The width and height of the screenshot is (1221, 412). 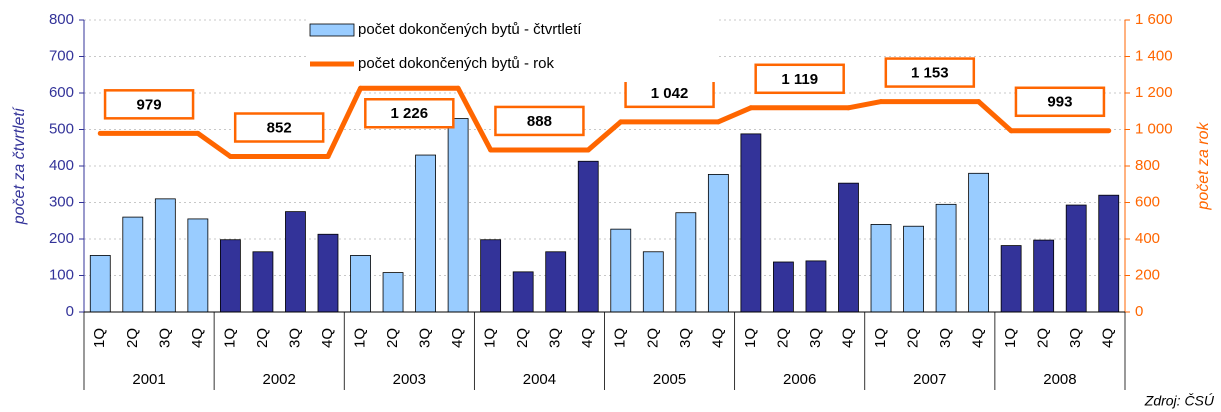 I want to click on group-label: 2004, so click(x=539, y=379).